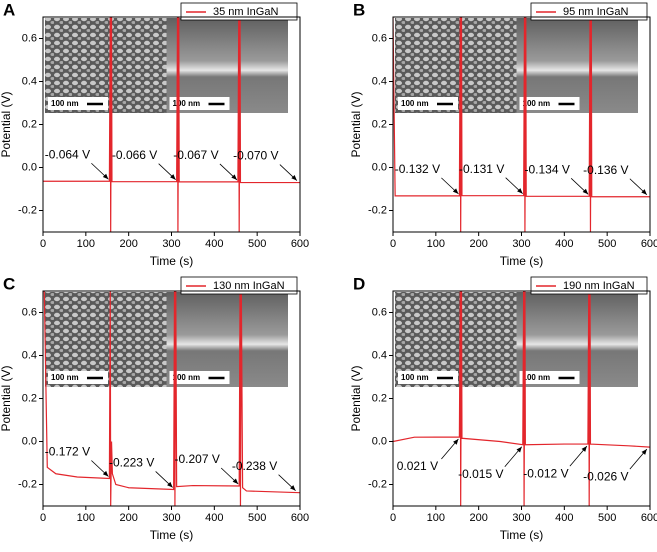  I want to click on annotation: -0.067 V, so click(195, 155).